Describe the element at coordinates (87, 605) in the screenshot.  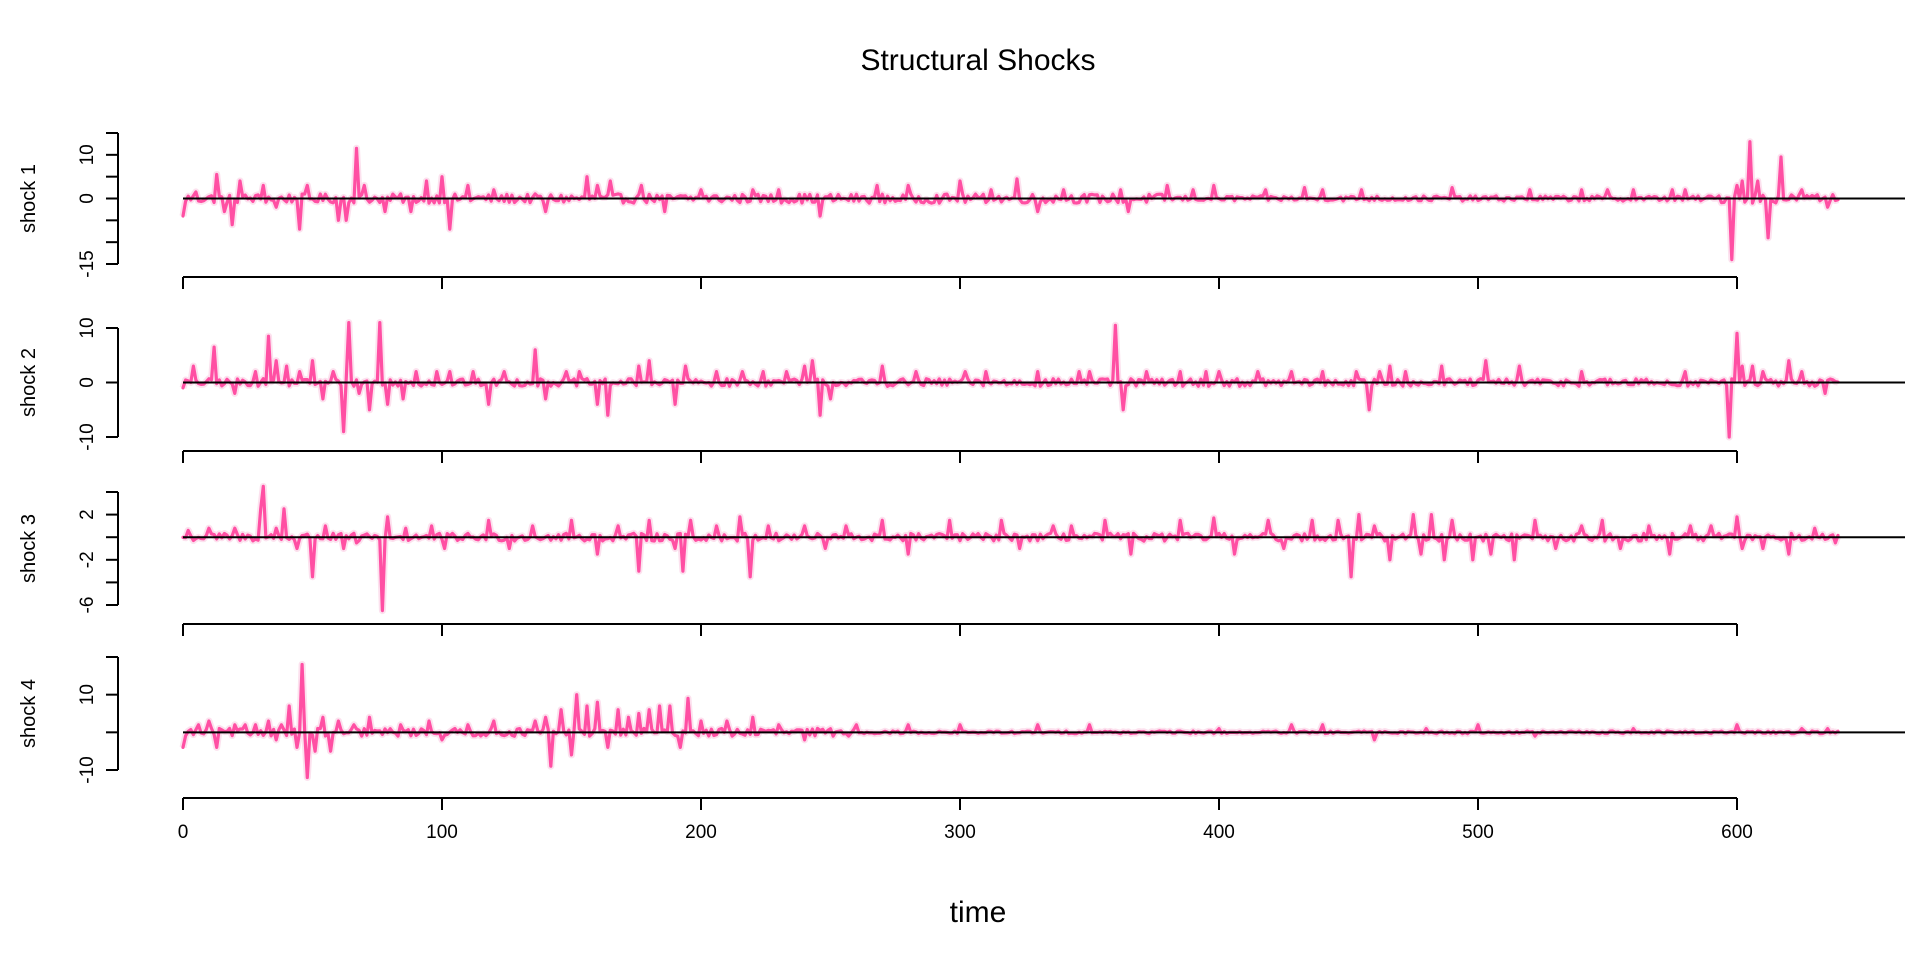
I see `y-tick-label: -6` at that location.